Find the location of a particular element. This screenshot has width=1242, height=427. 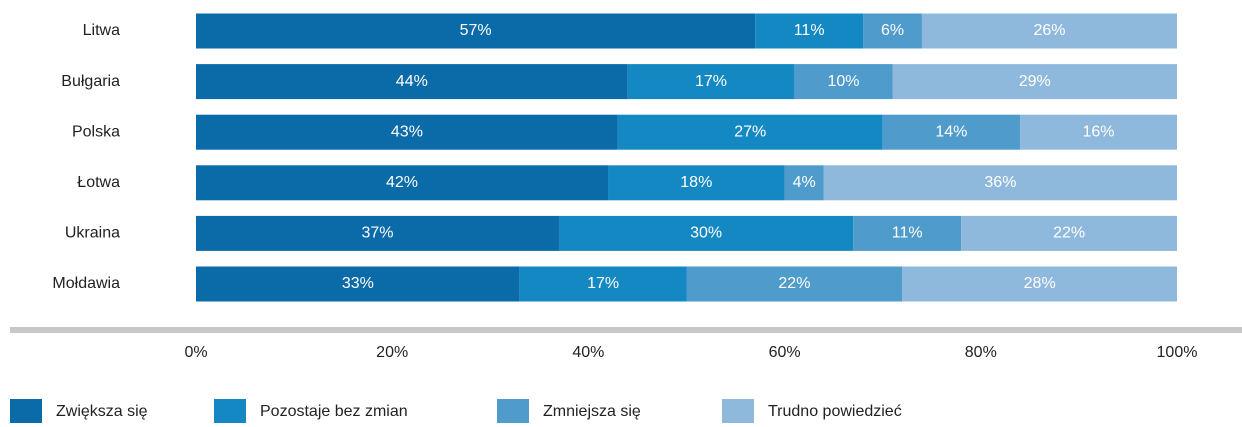

value-label: 30% is located at coordinates (706, 233).